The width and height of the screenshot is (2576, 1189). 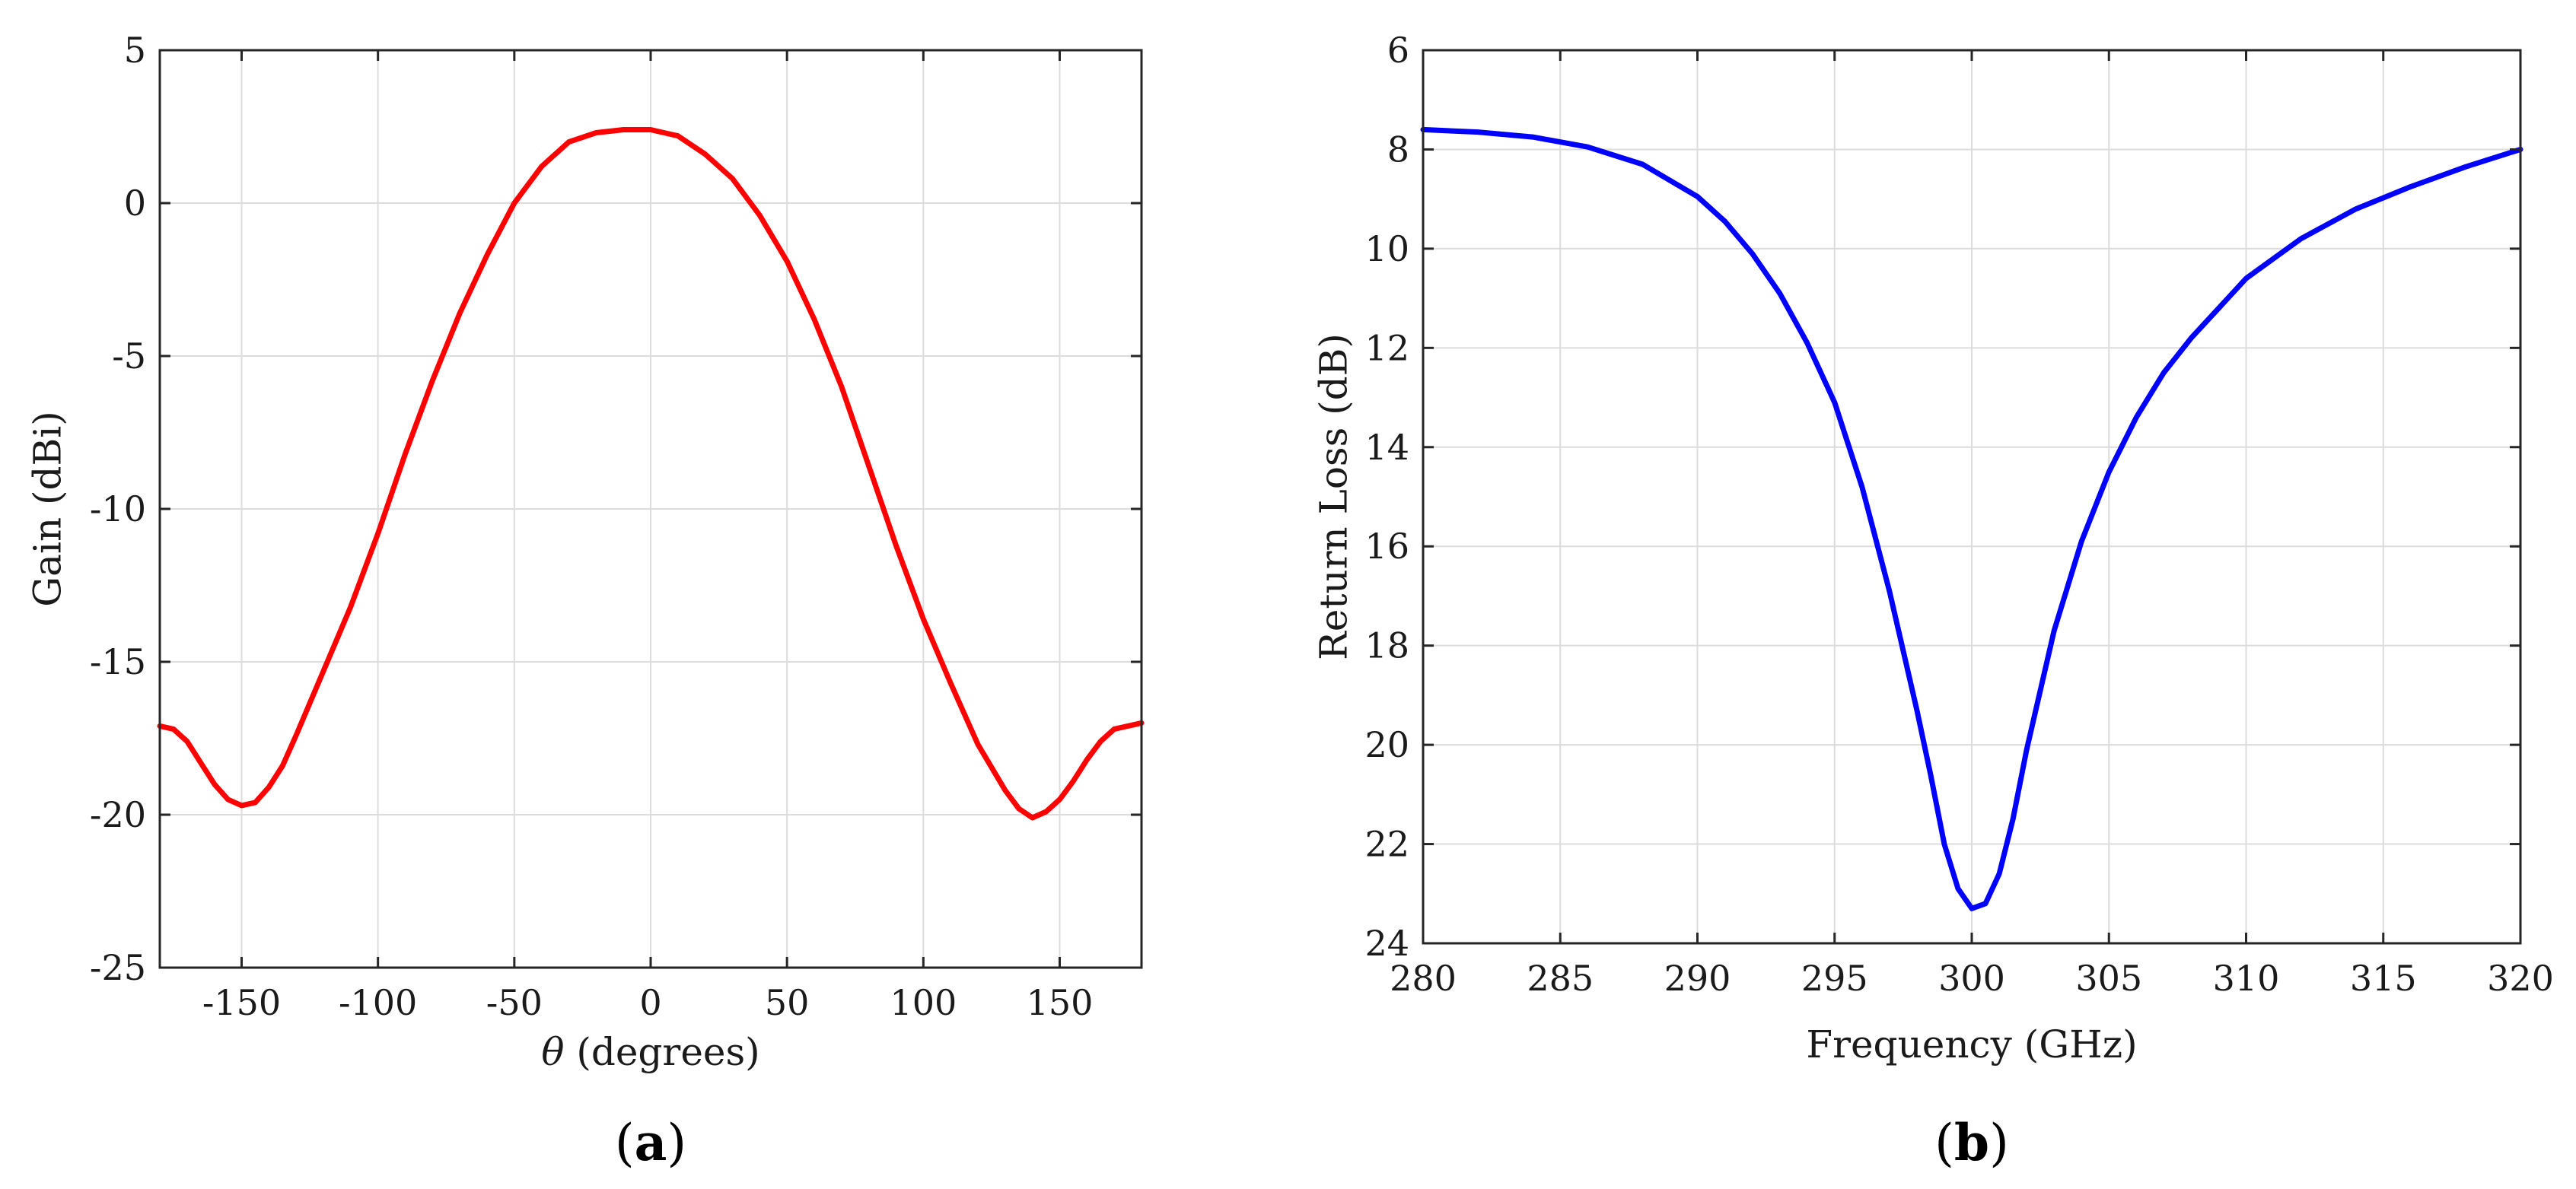 What do you see at coordinates (241, 1002) in the screenshot?
I see `x-tick-label: -150` at bounding box center [241, 1002].